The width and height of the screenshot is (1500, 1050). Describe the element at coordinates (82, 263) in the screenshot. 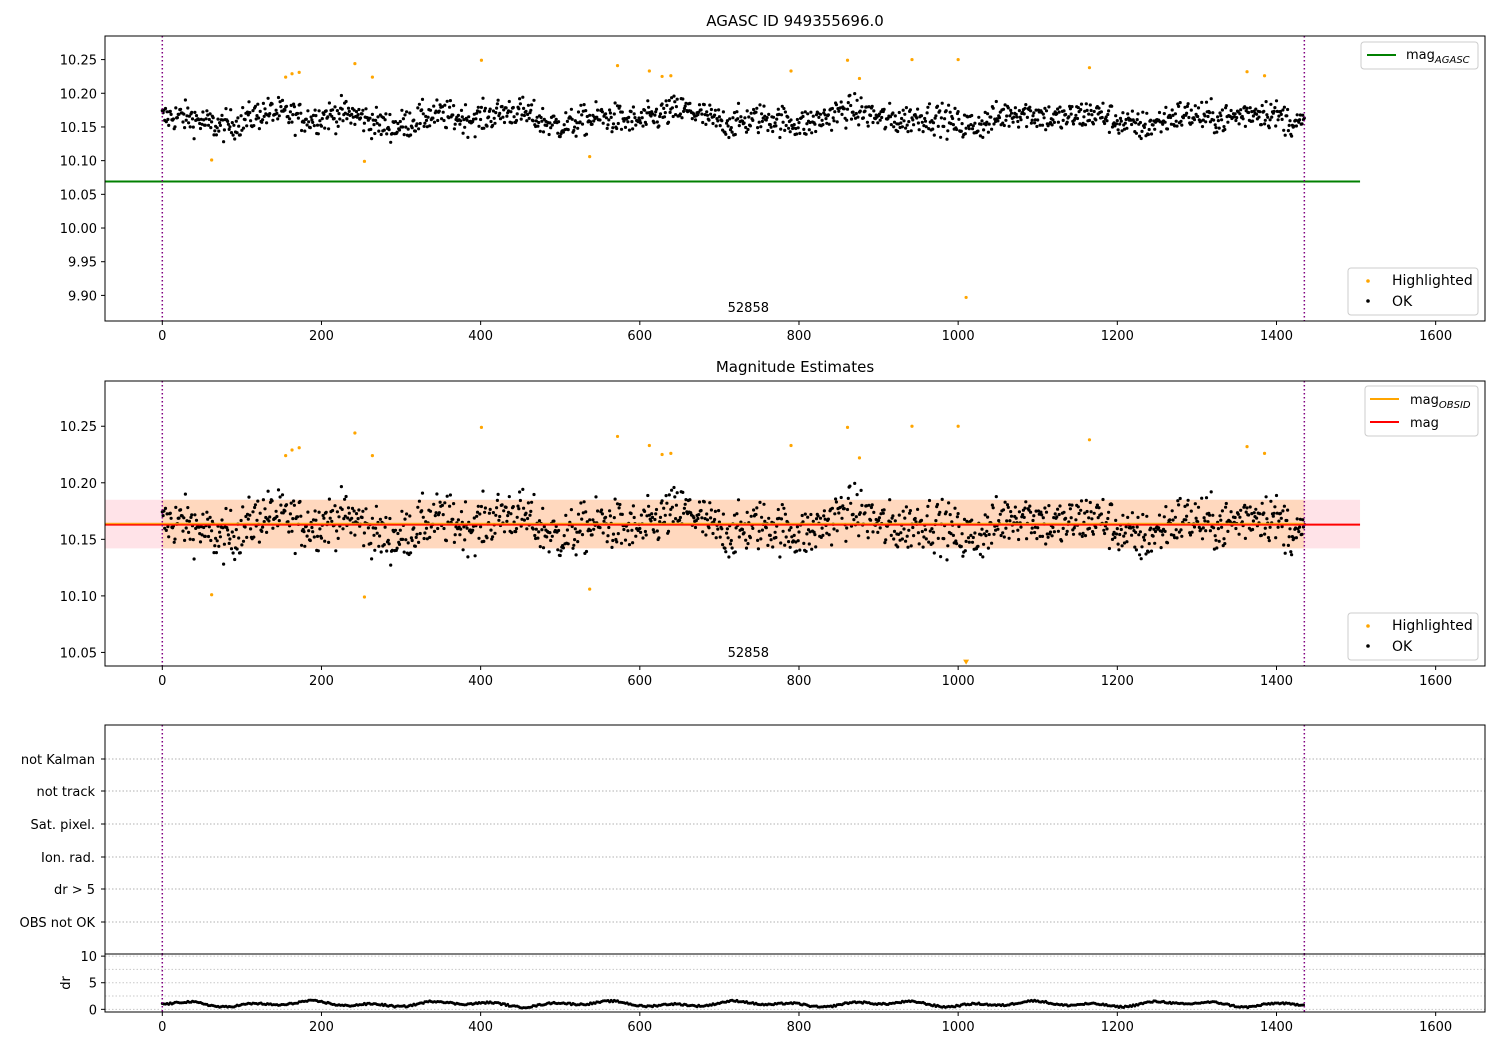

I see `y-tick-label: 9.95` at that location.